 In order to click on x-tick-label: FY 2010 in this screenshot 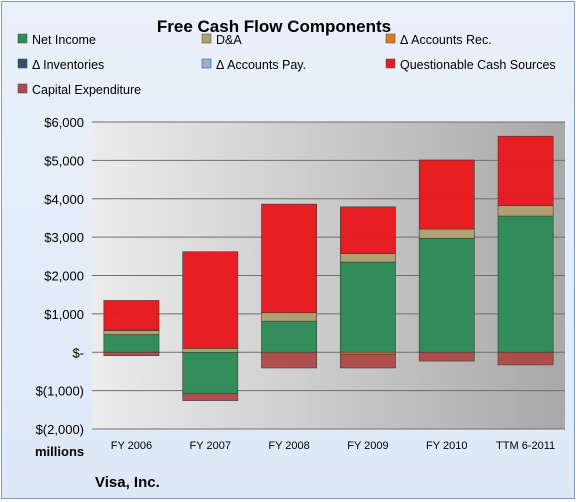, I will do `click(446, 446)`.